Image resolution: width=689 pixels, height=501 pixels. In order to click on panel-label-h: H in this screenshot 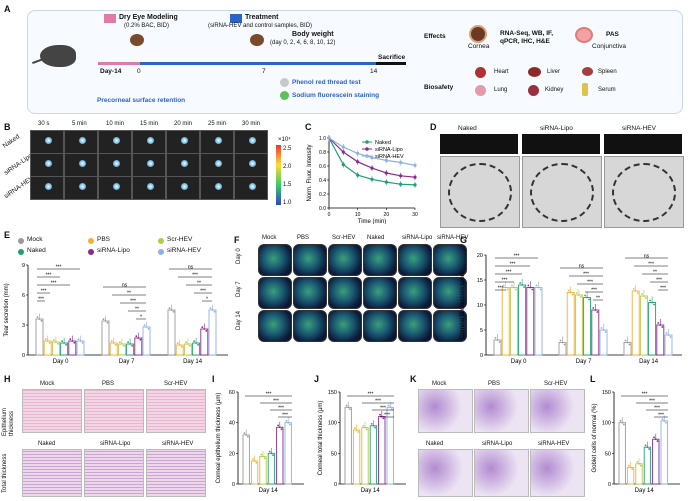, I will do `click(7, 379)`.